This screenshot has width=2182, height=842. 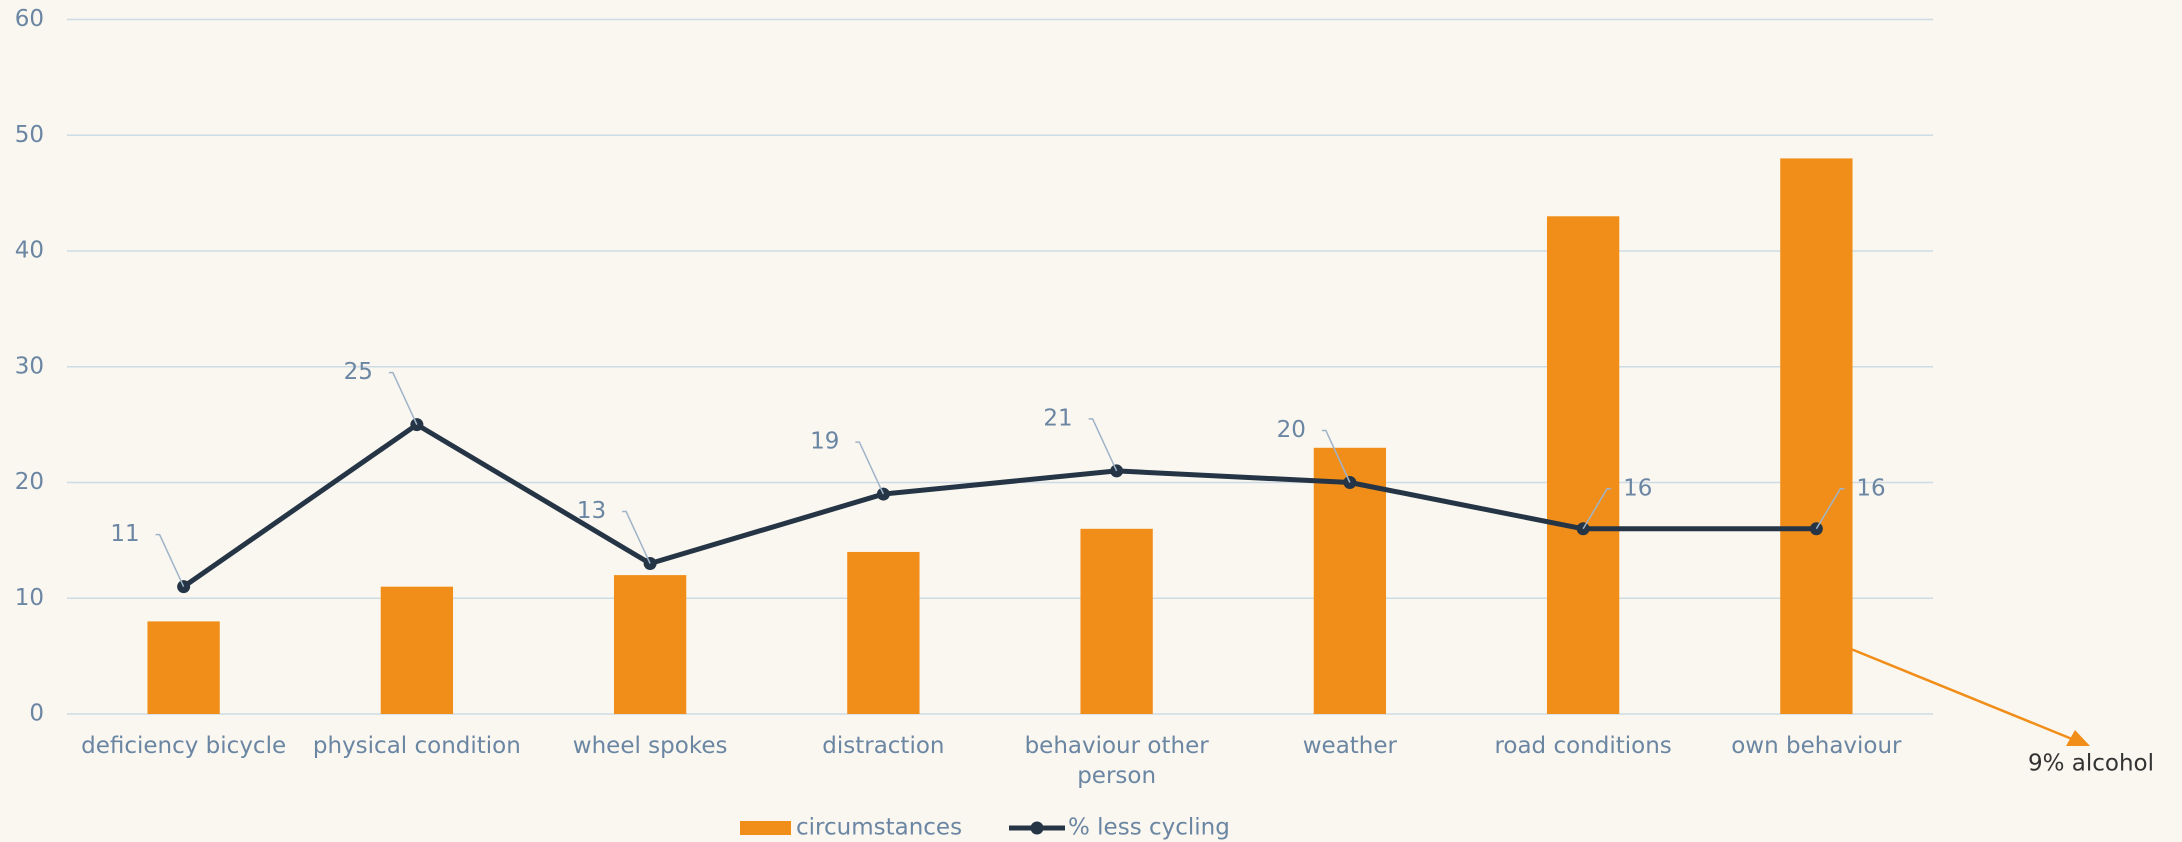 I want to click on x-tick-label: road conditions, so click(x=1583, y=746).